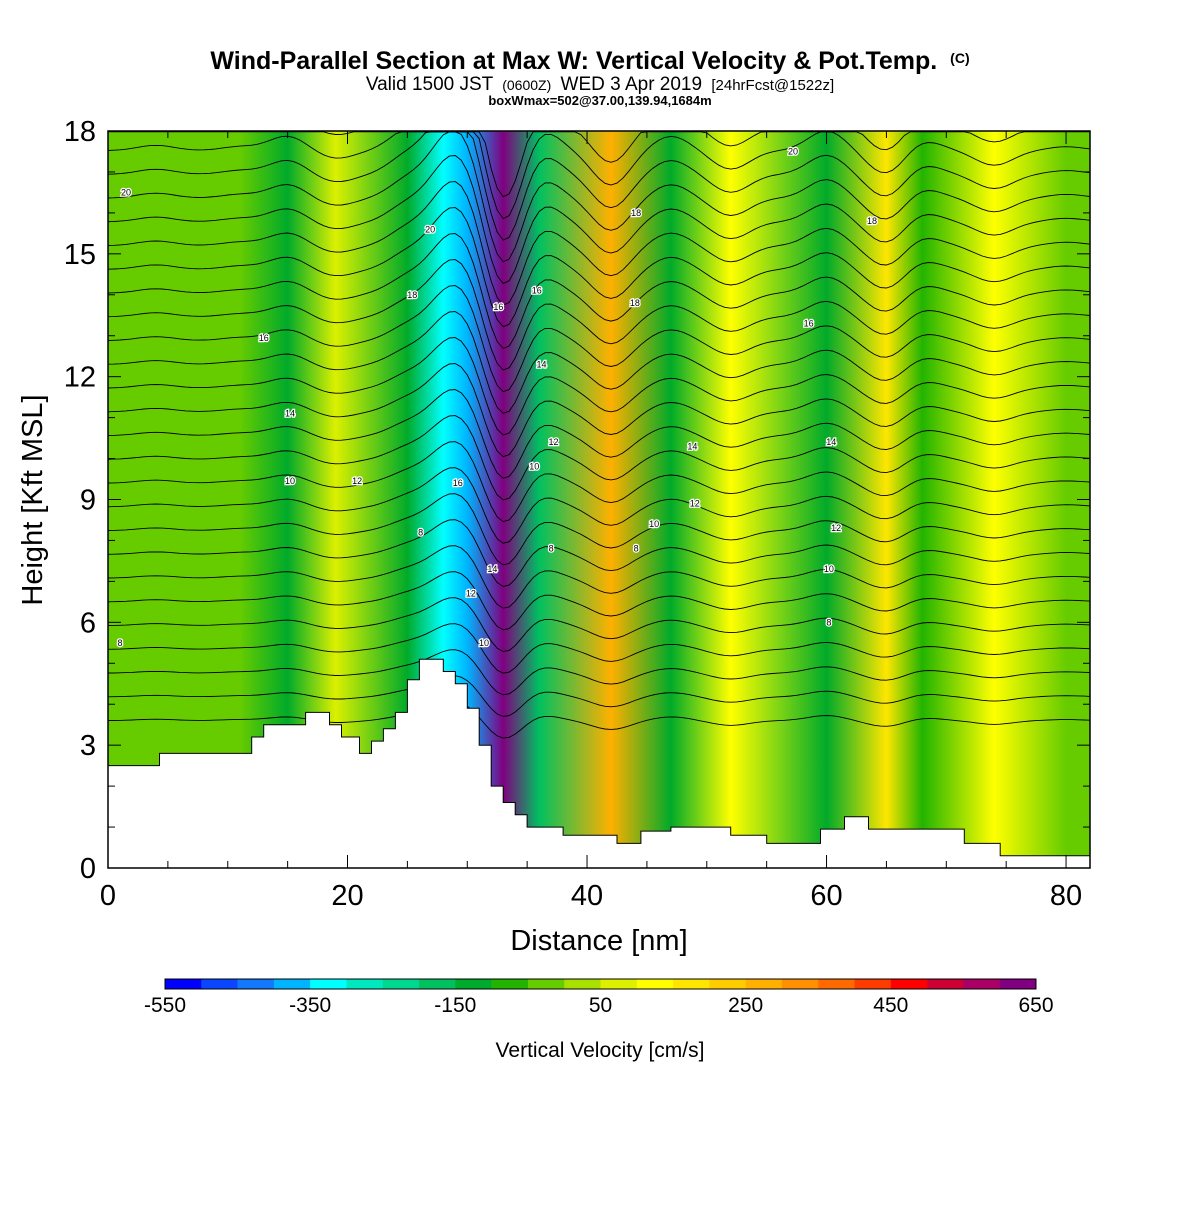  I want to click on colorbar-tick-label: -150, so click(455, 1005).